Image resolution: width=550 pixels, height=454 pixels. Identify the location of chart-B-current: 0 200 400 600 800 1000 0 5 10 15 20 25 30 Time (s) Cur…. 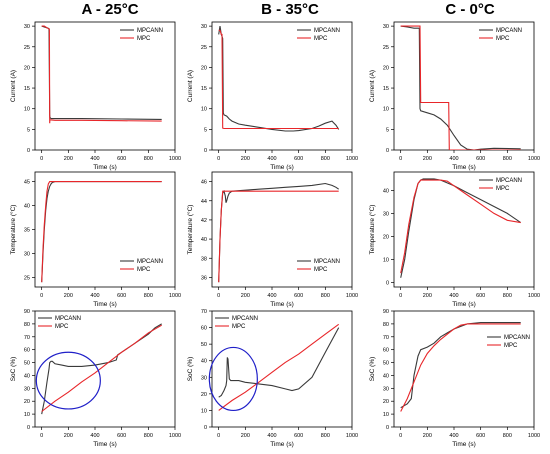
(272, 96).